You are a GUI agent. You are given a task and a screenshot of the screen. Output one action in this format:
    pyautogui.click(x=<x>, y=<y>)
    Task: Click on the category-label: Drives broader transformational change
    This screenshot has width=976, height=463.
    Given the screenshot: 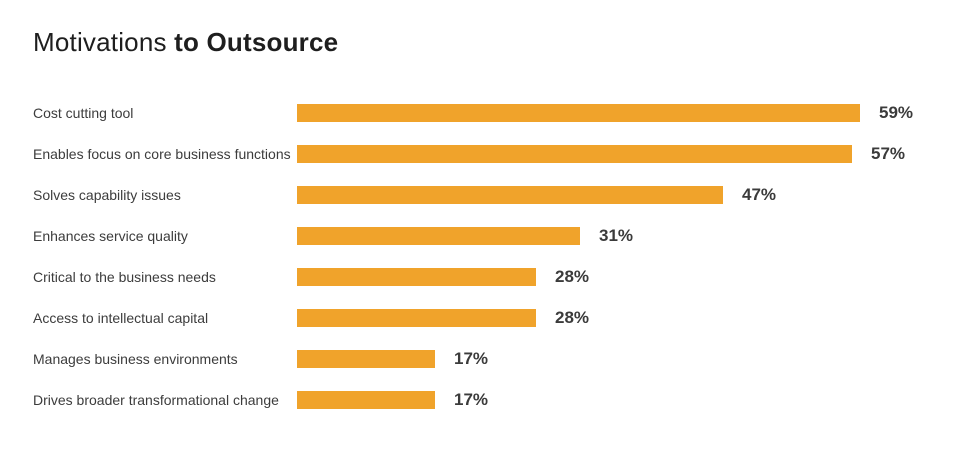 What is the action you would take?
    pyautogui.click(x=156, y=399)
    